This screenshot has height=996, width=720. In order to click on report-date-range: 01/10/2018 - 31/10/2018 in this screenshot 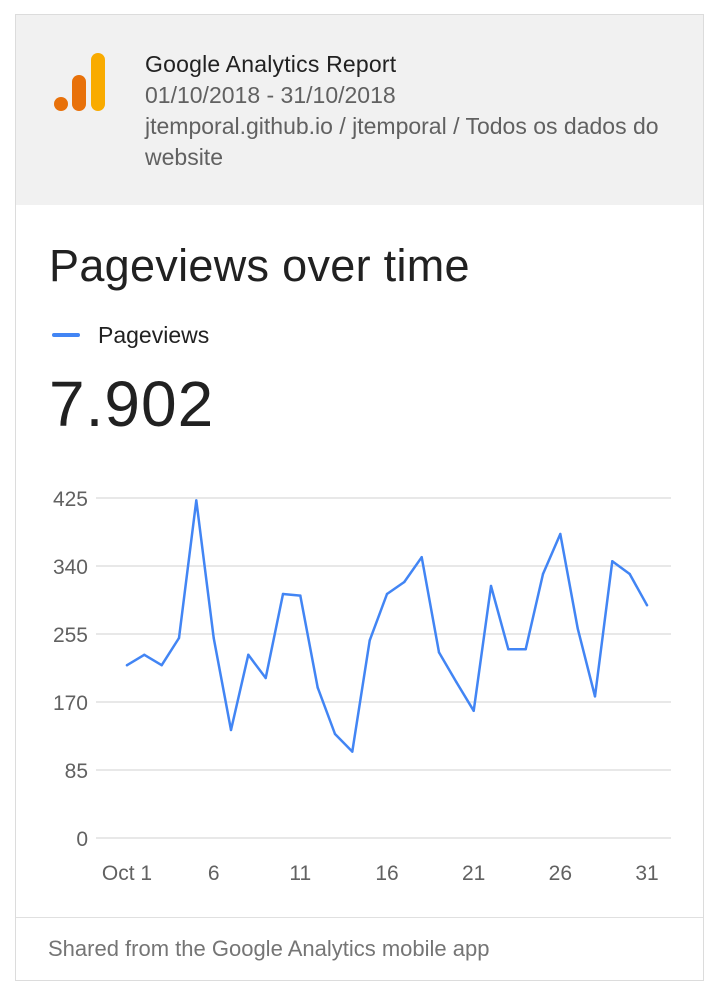, I will do `click(270, 95)`.